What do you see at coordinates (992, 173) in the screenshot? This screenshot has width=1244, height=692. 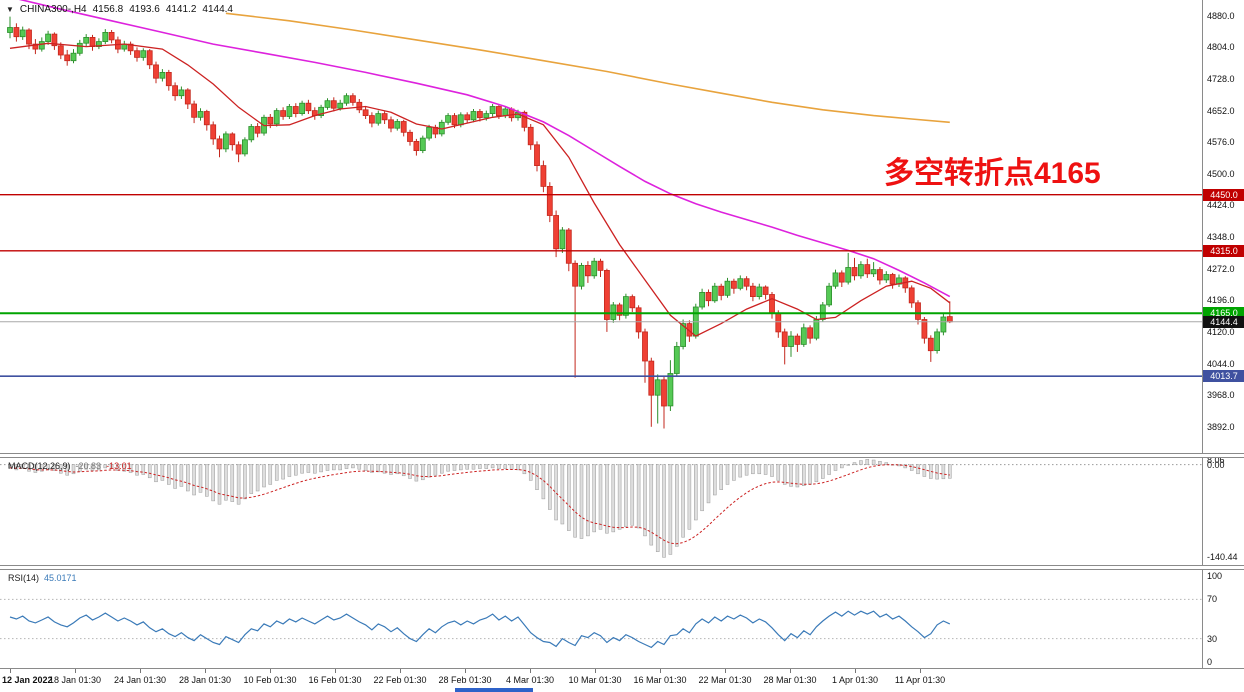 I see `annotation-text: 多空转折点4165` at bounding box center [992, 173].